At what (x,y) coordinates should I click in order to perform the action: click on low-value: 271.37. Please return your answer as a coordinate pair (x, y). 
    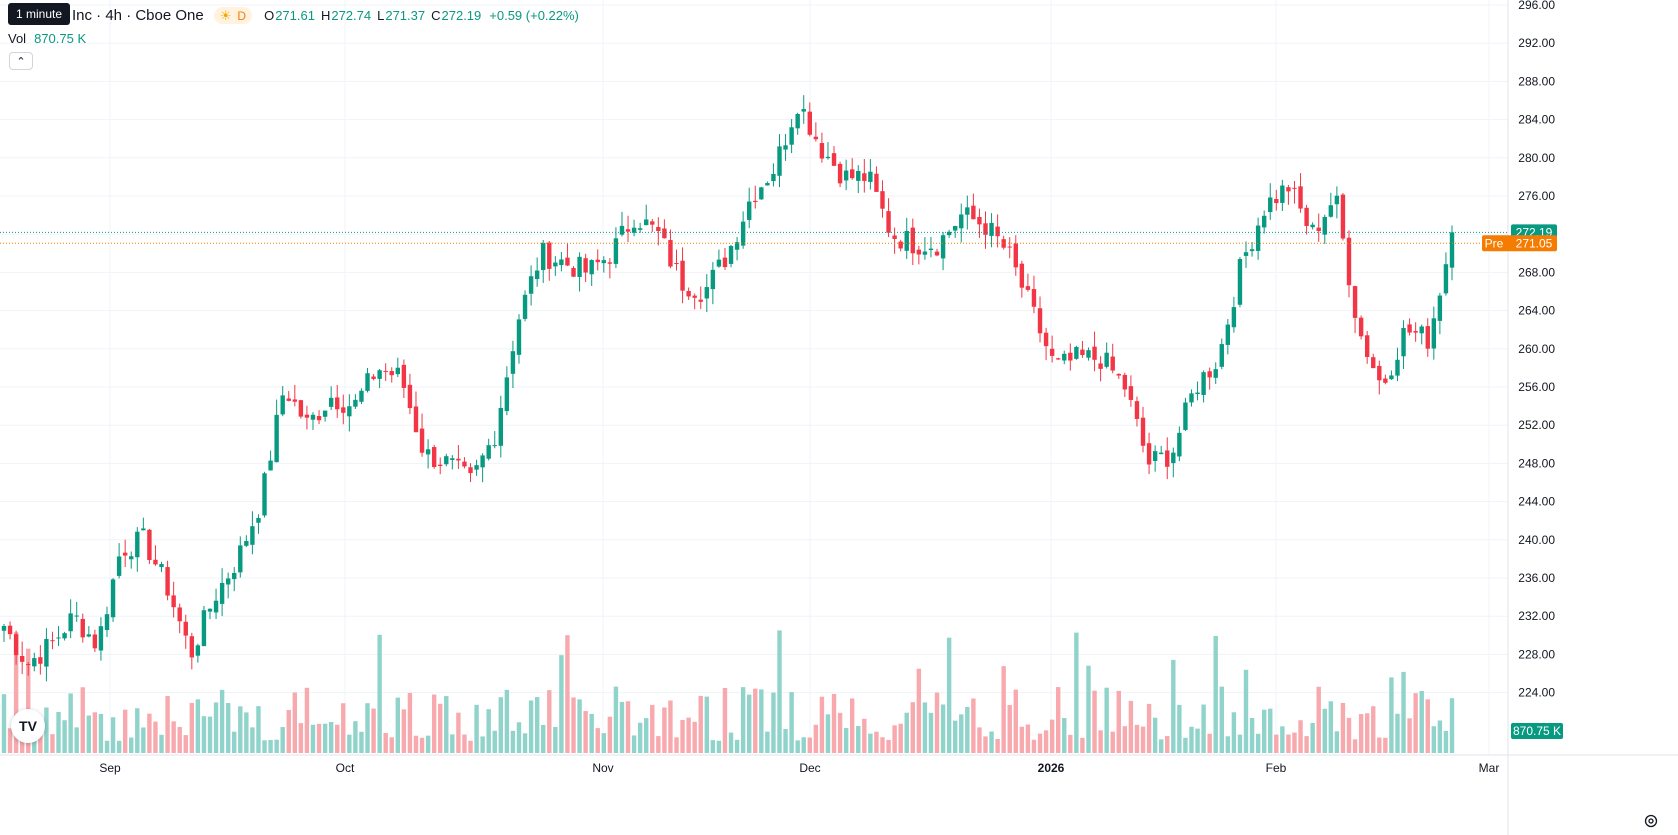
    Looking at the image, I should click on (405, 15).